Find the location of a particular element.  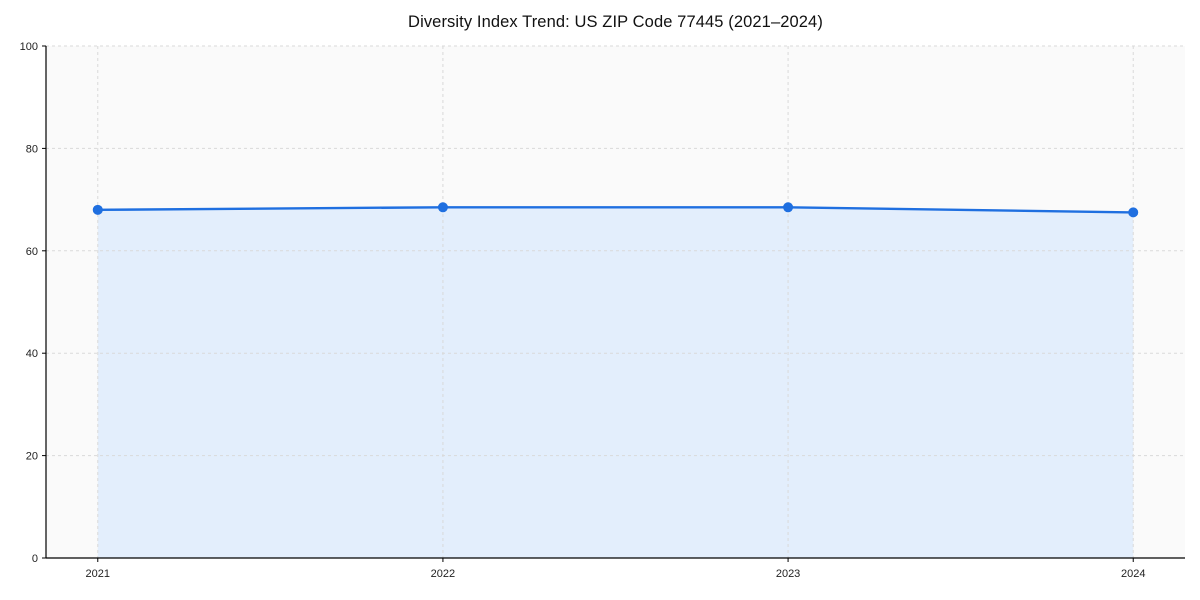

x-tick-label: 2023 is located at coordinates (788, 574).